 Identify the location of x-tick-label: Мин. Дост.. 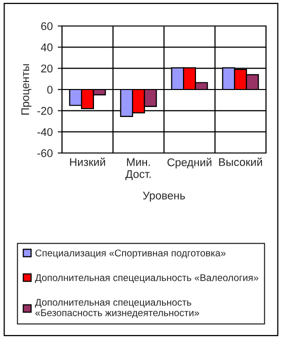
(138, 169).